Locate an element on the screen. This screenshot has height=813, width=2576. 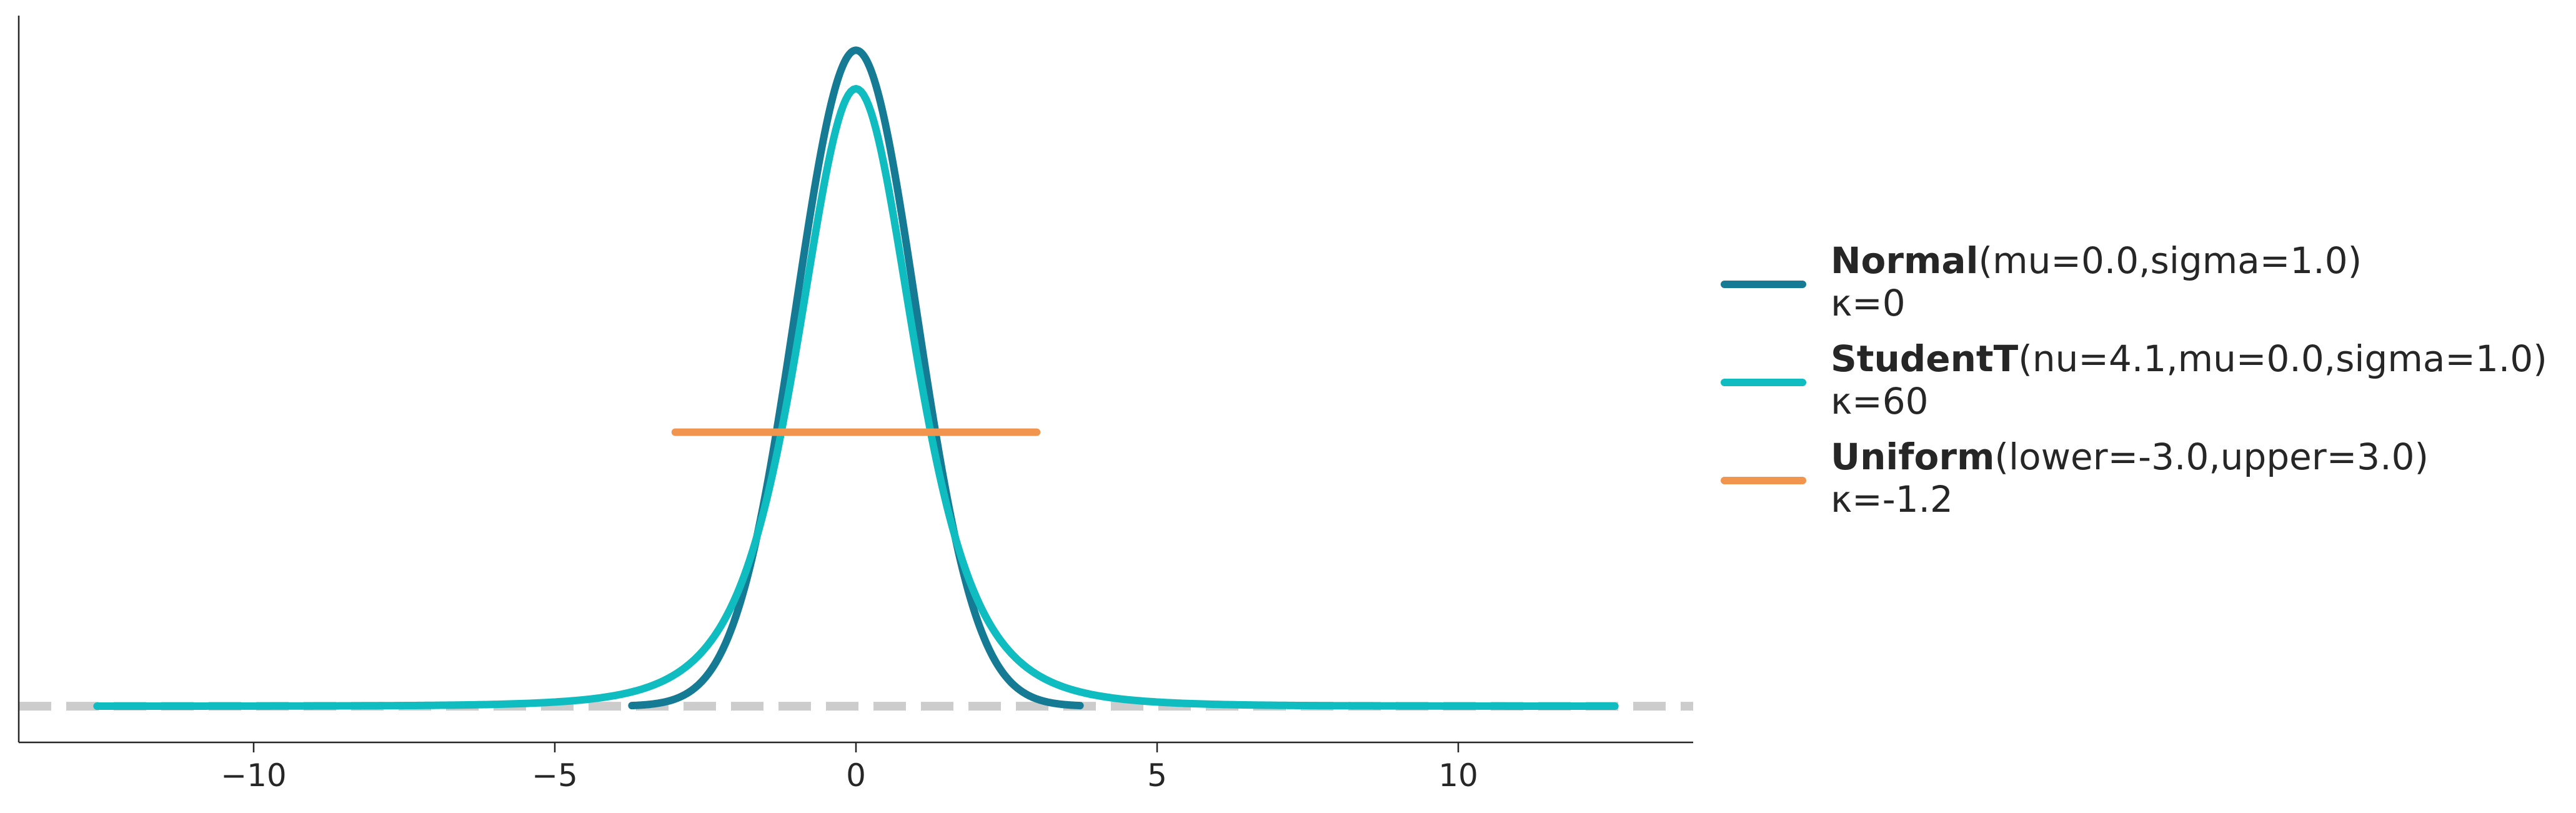
legend-item-studentt: StudentT(nu=4.1,mu=0.0,sigma=1.0)κ=60 is located at coordinates (2134, 380).